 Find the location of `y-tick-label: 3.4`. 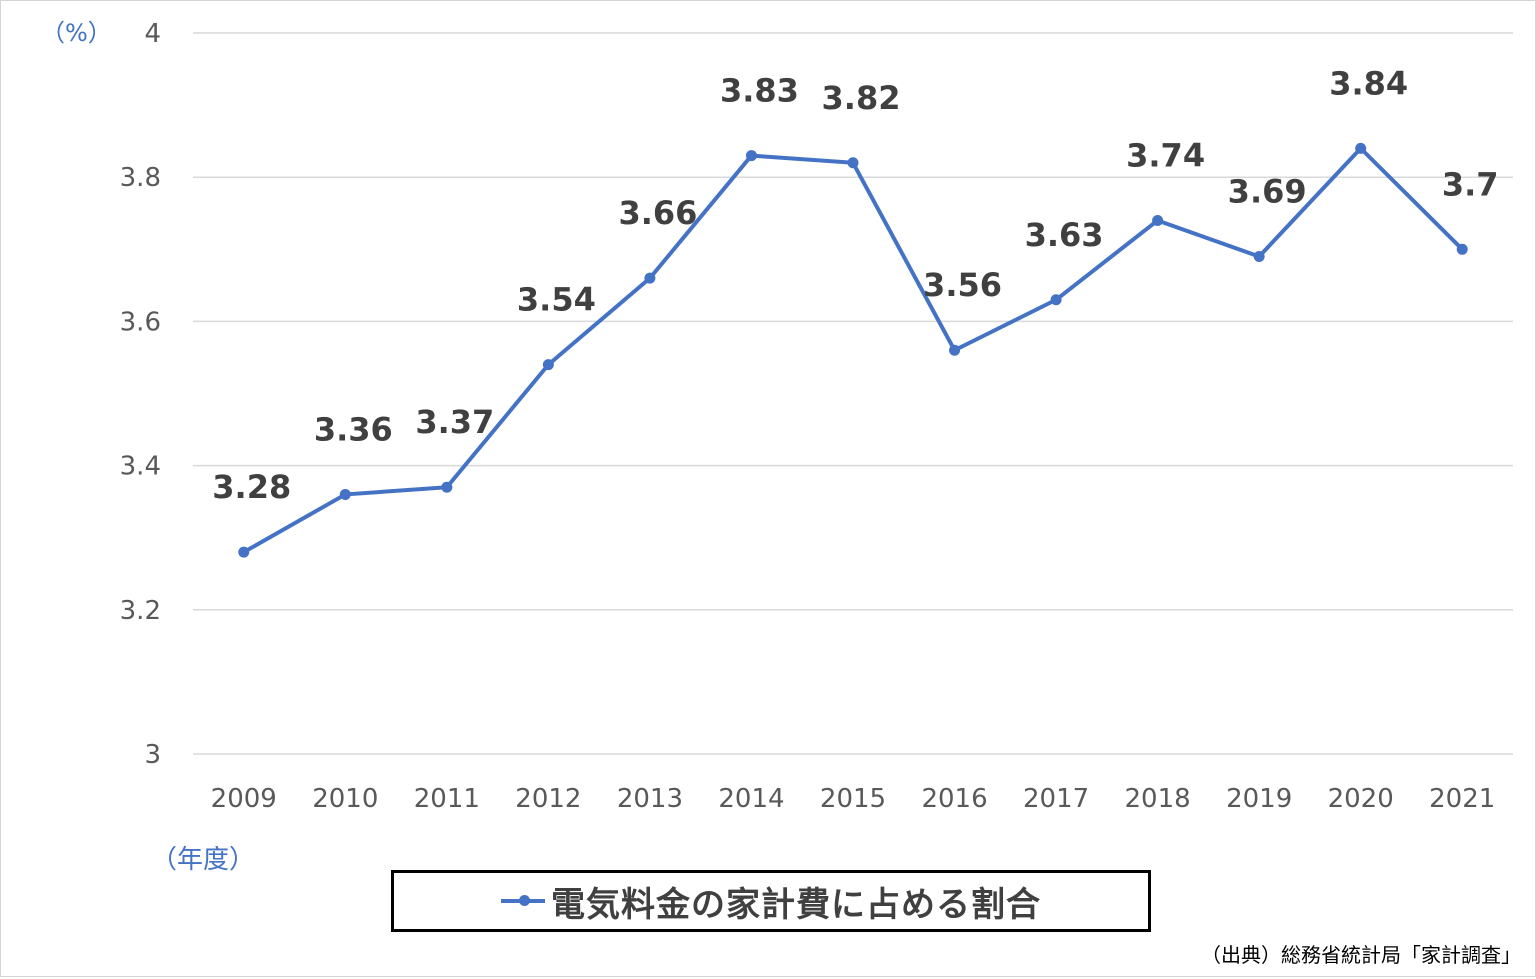

y-tick-label: 3.4 is located at coordinates (140, 467).